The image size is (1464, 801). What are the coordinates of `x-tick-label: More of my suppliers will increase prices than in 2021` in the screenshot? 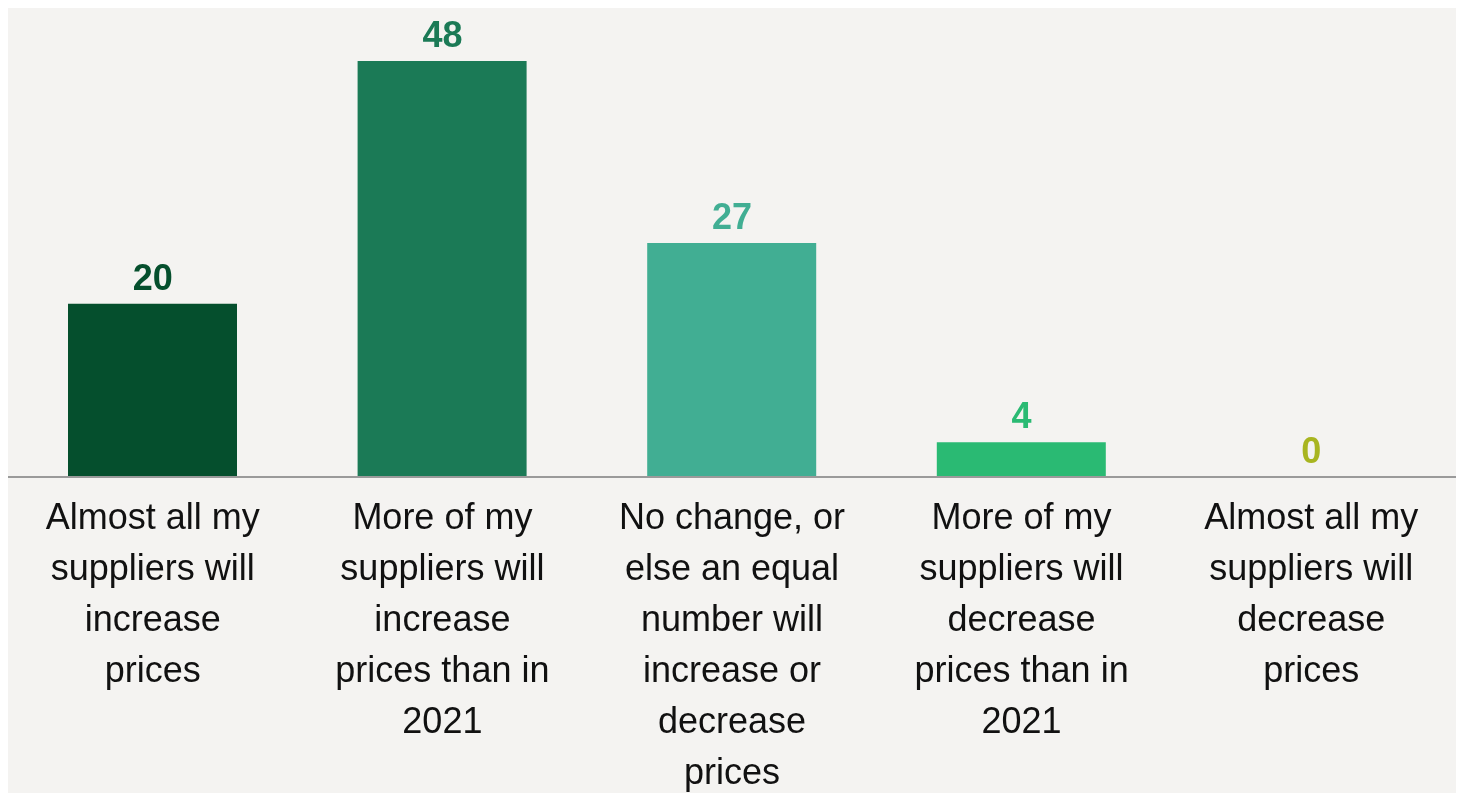 It's located at (442, 618).